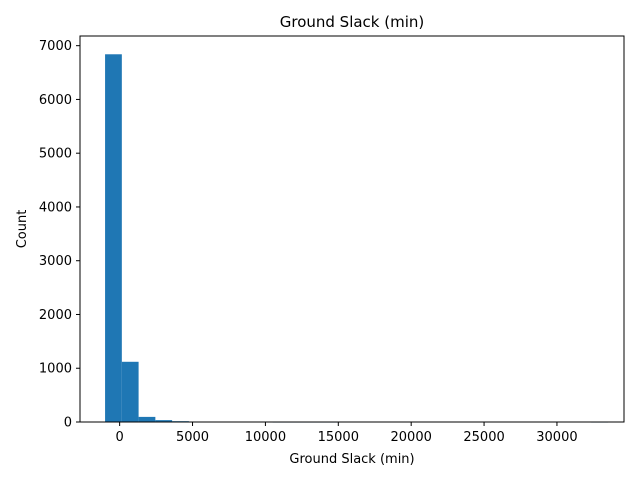 Image resolution: width=640 pixels, height=480 pixels. What do you see at coordinates (120, 437) in the screenshot?
I see `x-tick-label: 0` at bounding box center [120, 437].